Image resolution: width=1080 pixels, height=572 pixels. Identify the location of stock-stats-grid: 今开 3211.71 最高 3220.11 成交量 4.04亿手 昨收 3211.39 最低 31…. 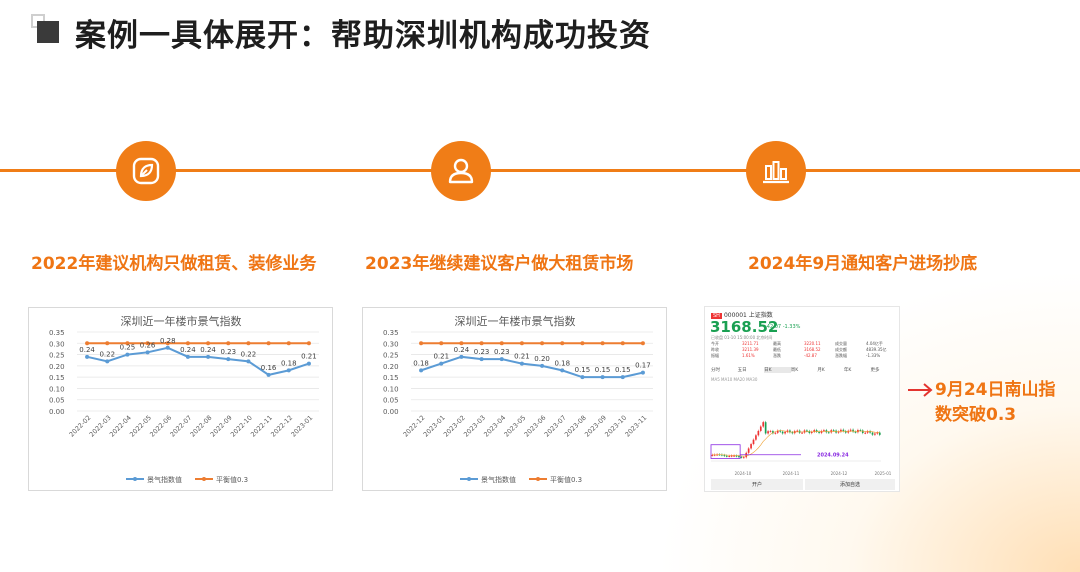
(804, 350).